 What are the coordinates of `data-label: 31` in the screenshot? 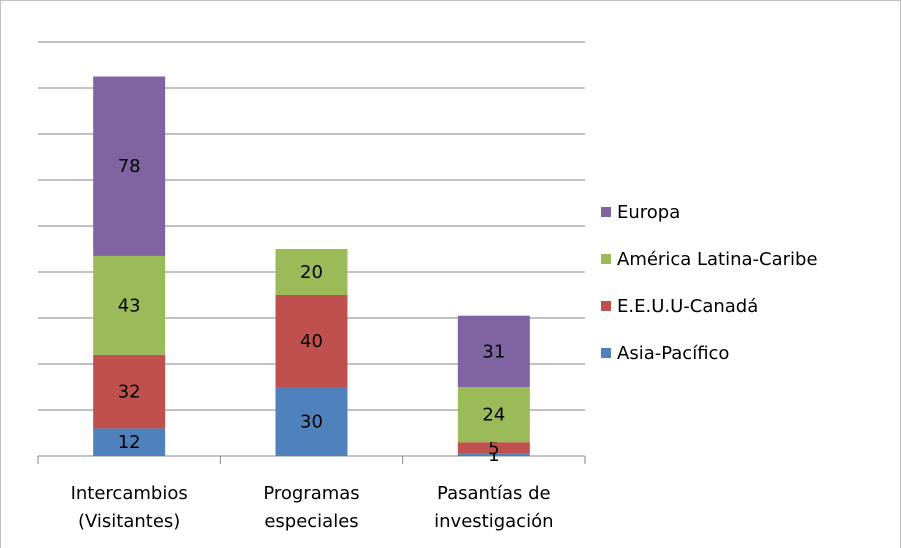 It's located at (493, 351).